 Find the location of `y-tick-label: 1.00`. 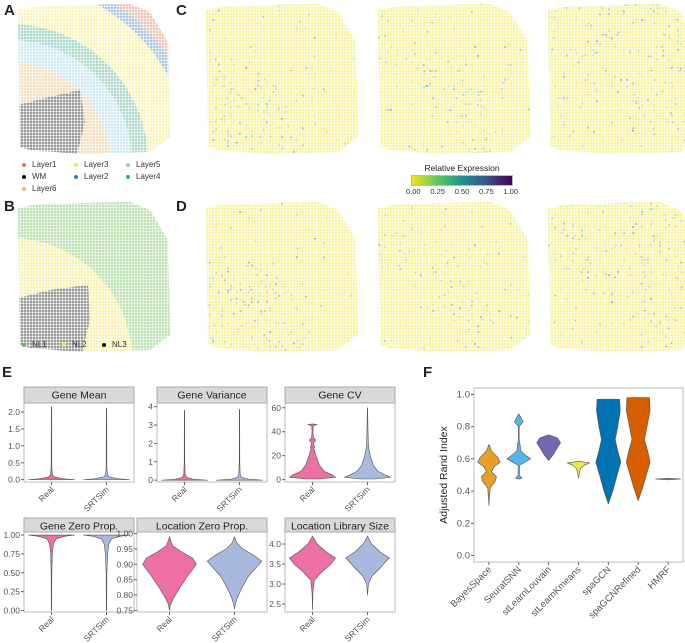

y-tick-label: 1.00 is located at coordinates (11, 535).